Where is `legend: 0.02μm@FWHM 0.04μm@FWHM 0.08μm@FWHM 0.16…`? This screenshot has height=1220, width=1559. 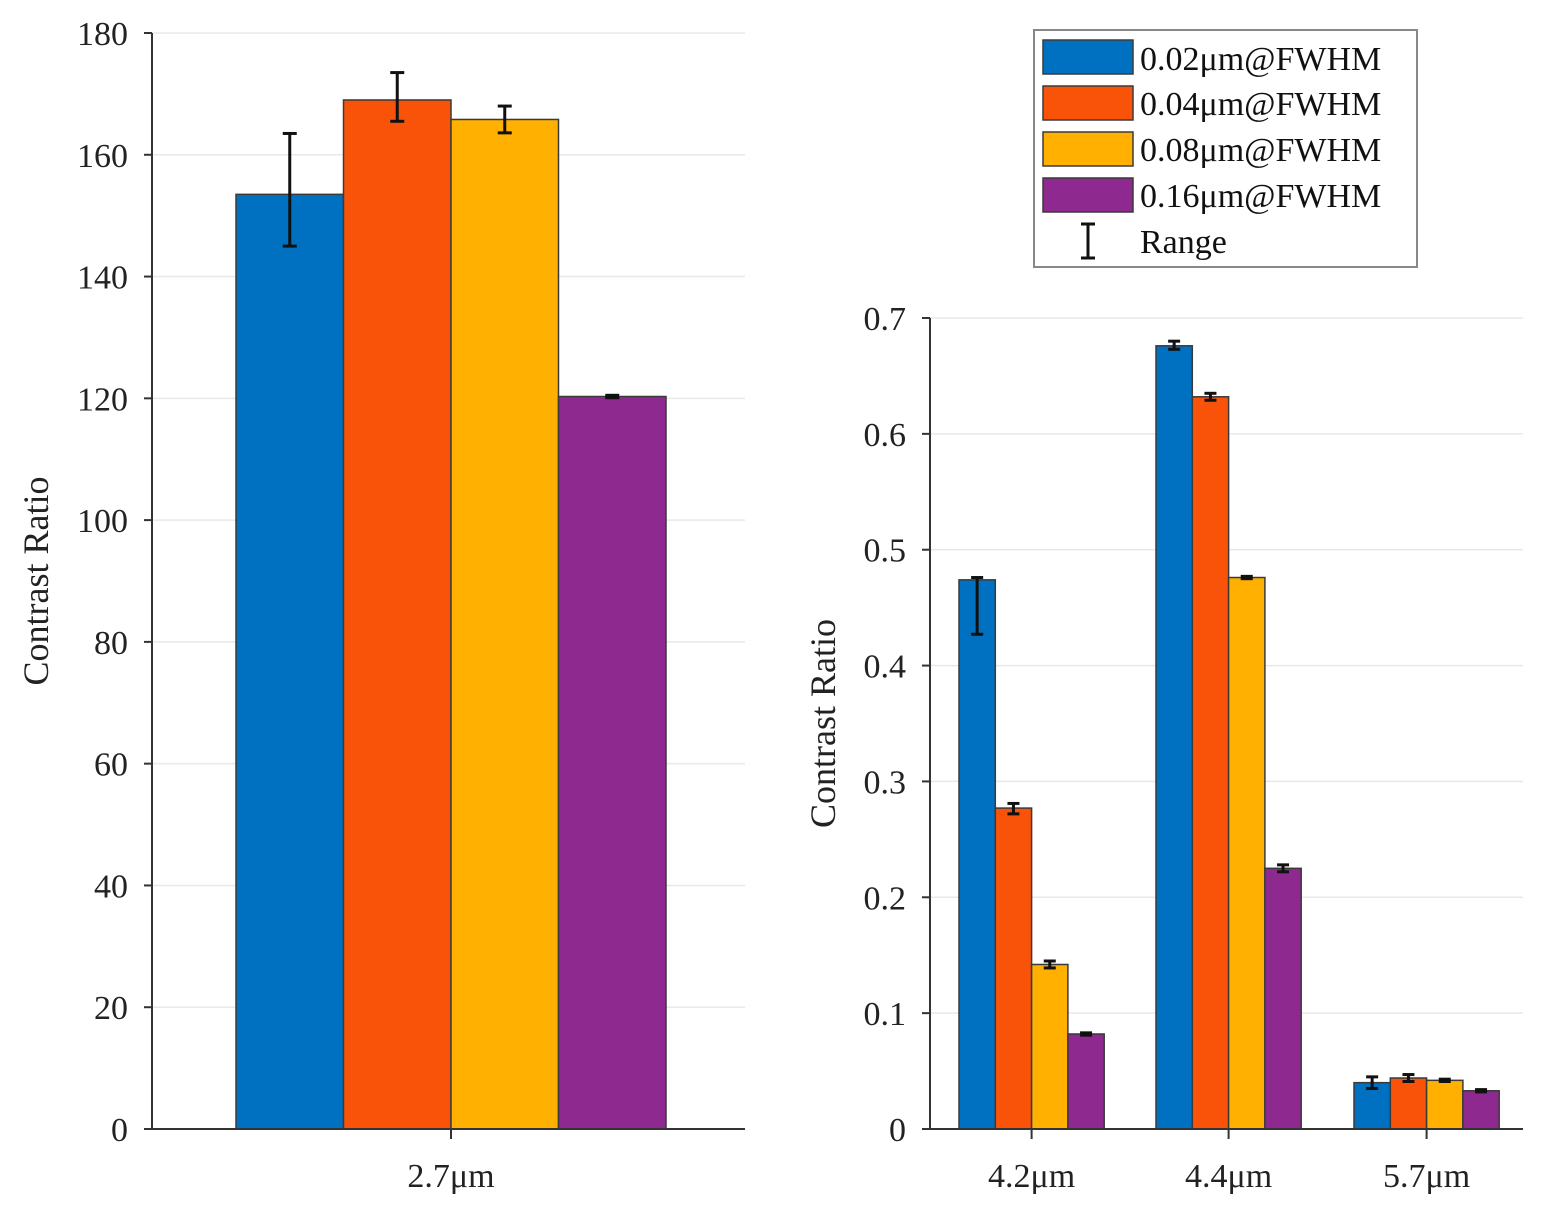 legend: 0.02μm@FWHM 0.04μm@FWHM 0.08μm@FWHM 0.16… is located at coordinates (1225, 148).